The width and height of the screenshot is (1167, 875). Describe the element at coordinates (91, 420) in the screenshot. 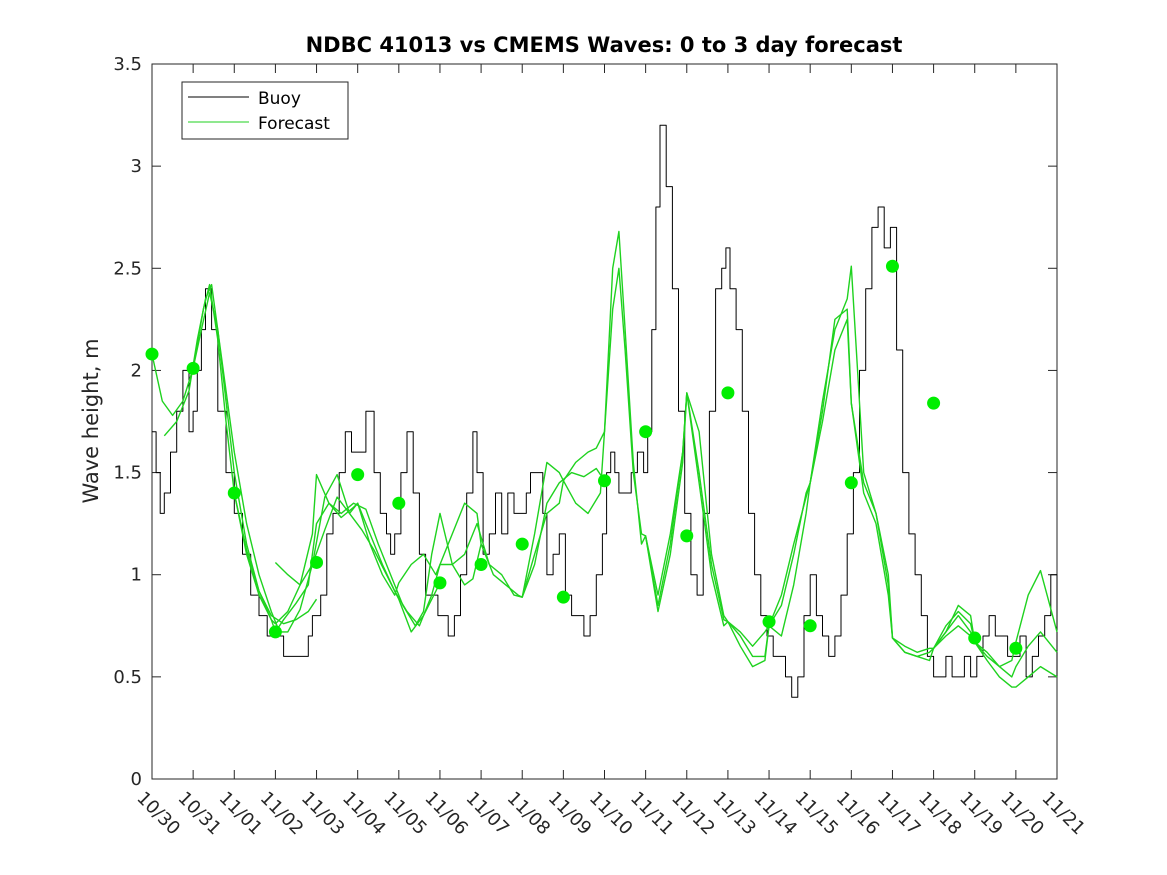

I see `y-axis-label: Wave height, m` at that location.